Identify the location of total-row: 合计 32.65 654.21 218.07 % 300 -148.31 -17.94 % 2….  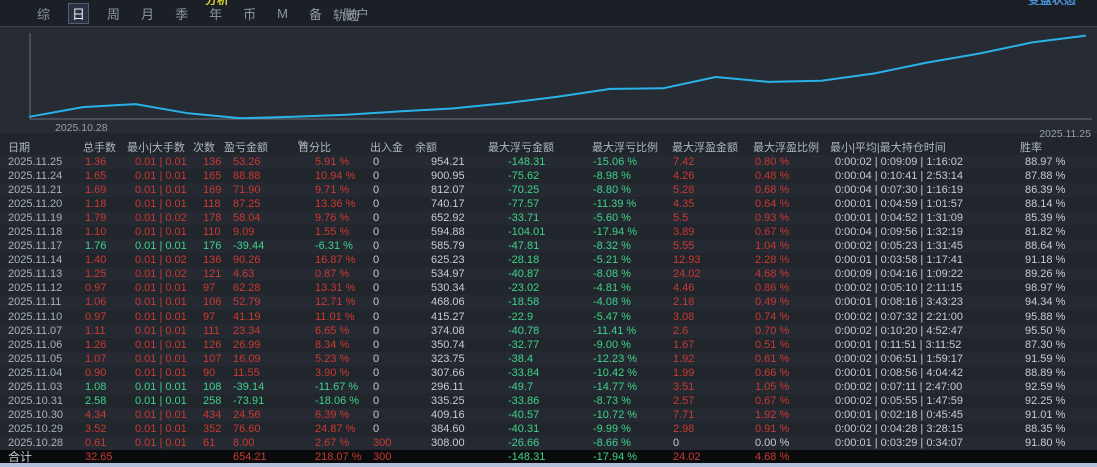
(548, 457).